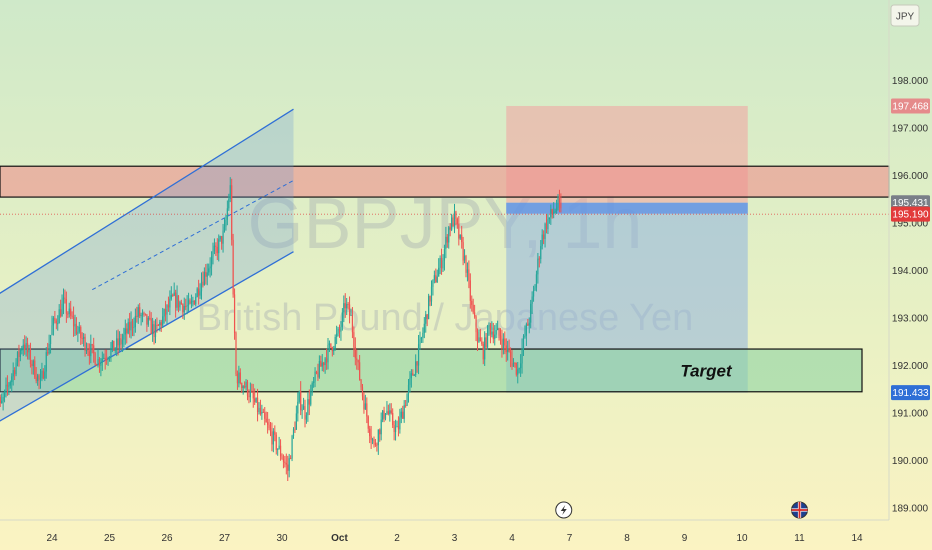  What do you see at coordinates (799, 538) in the screenshot?
I see `x-tick-label: 11` at bounding box center [799, 538].